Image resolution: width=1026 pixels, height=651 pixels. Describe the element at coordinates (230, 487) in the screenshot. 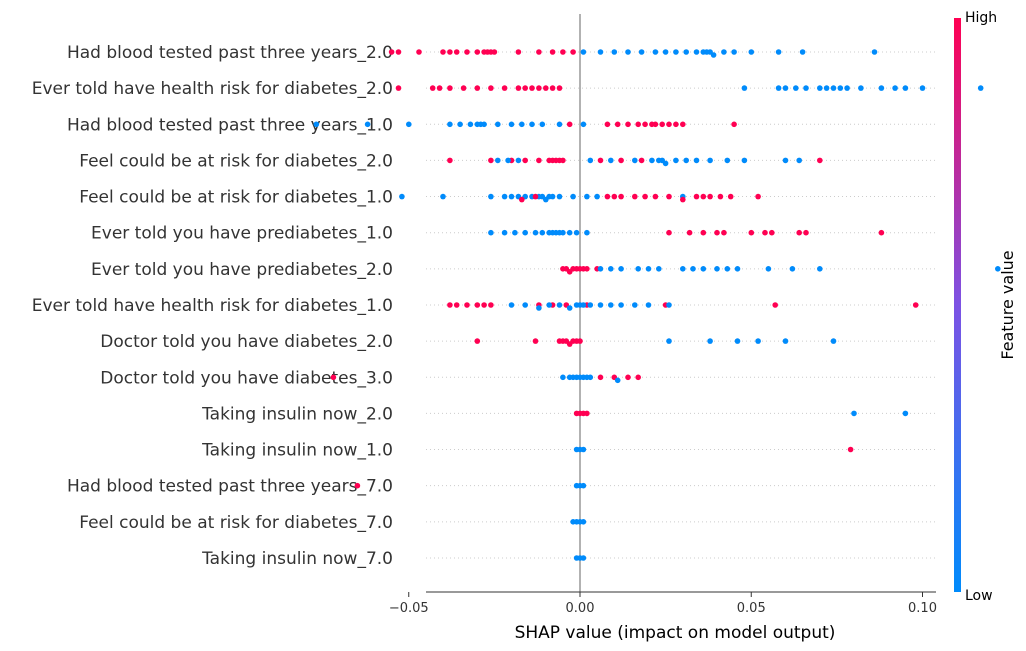

I see `feature-label: Had blood tested past three years_7.0` at that location.